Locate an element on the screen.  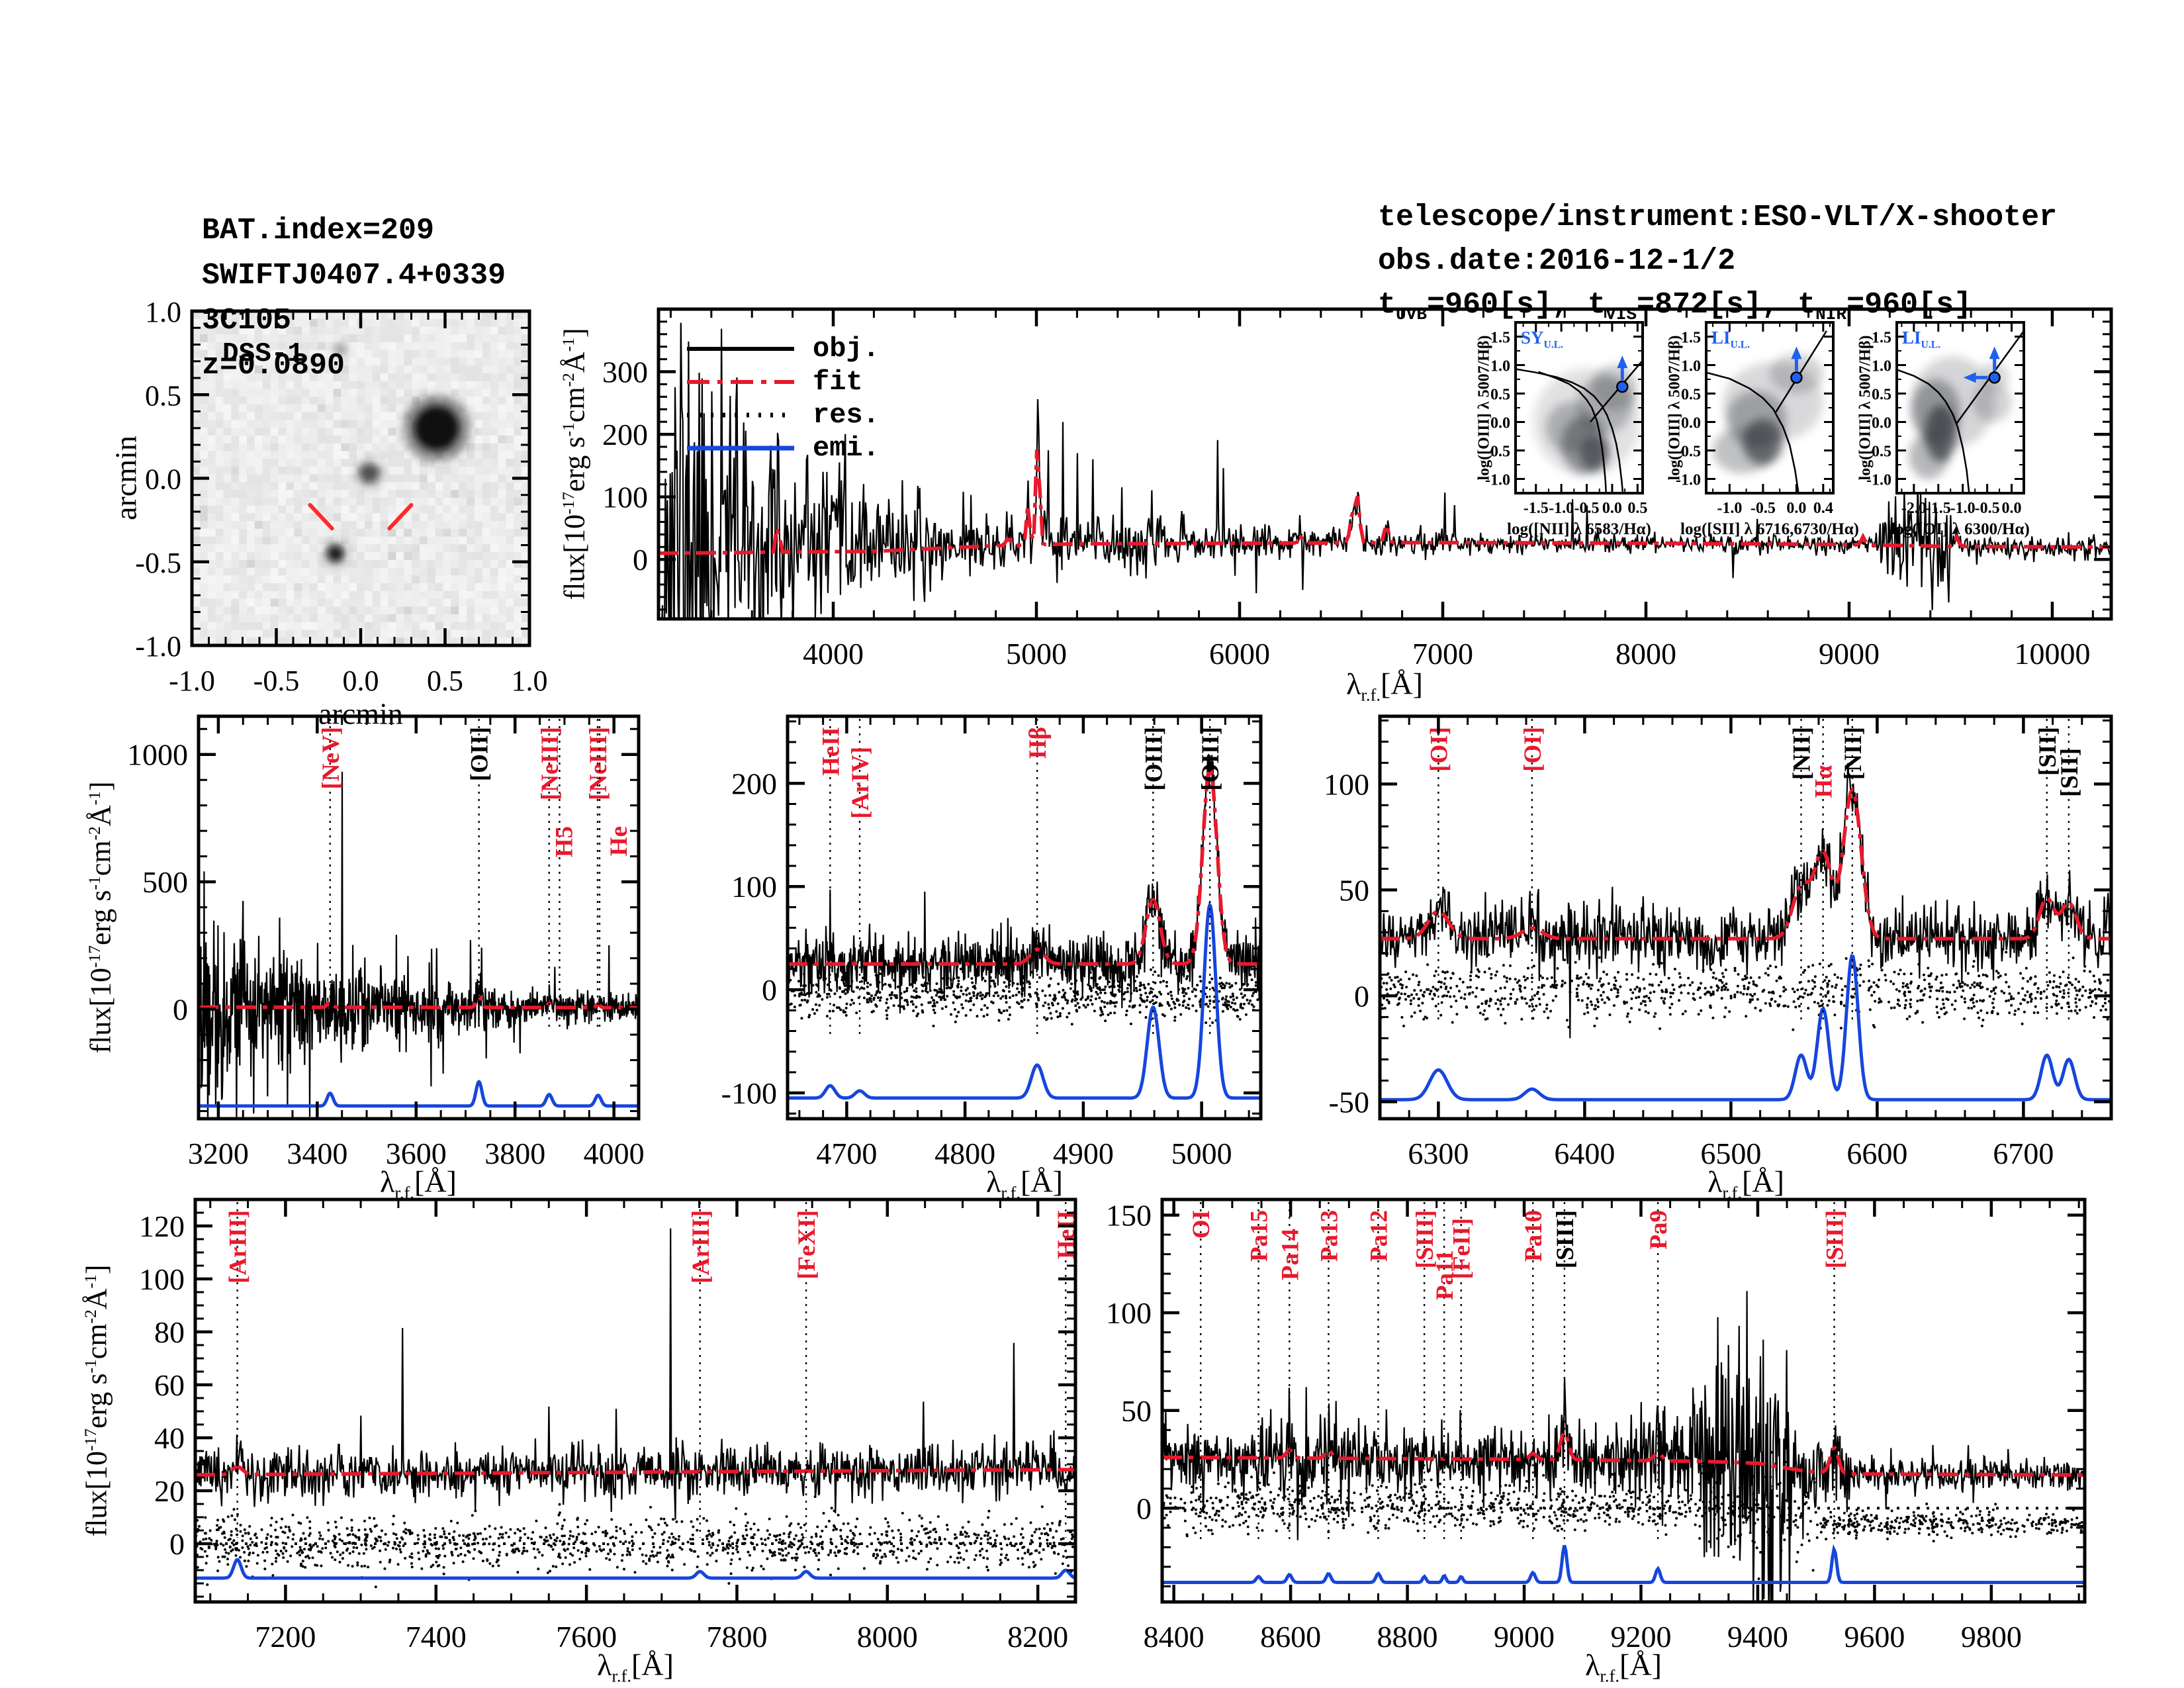
bpt-y-tick-label: 1.5 is located at coordinates (1500, 338).